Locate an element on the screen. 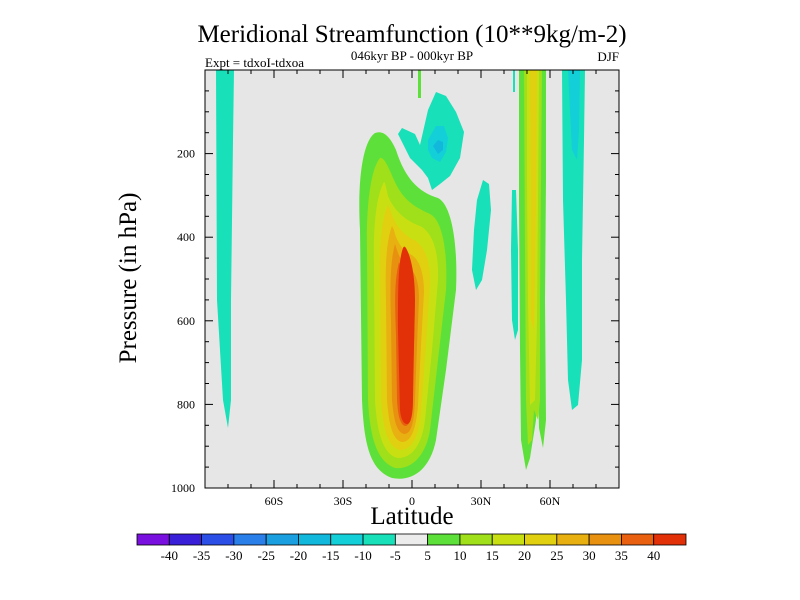 The height and width of the screenshot is (600, 800). colorbar-label: 5 is located at coordinates (427, 555).